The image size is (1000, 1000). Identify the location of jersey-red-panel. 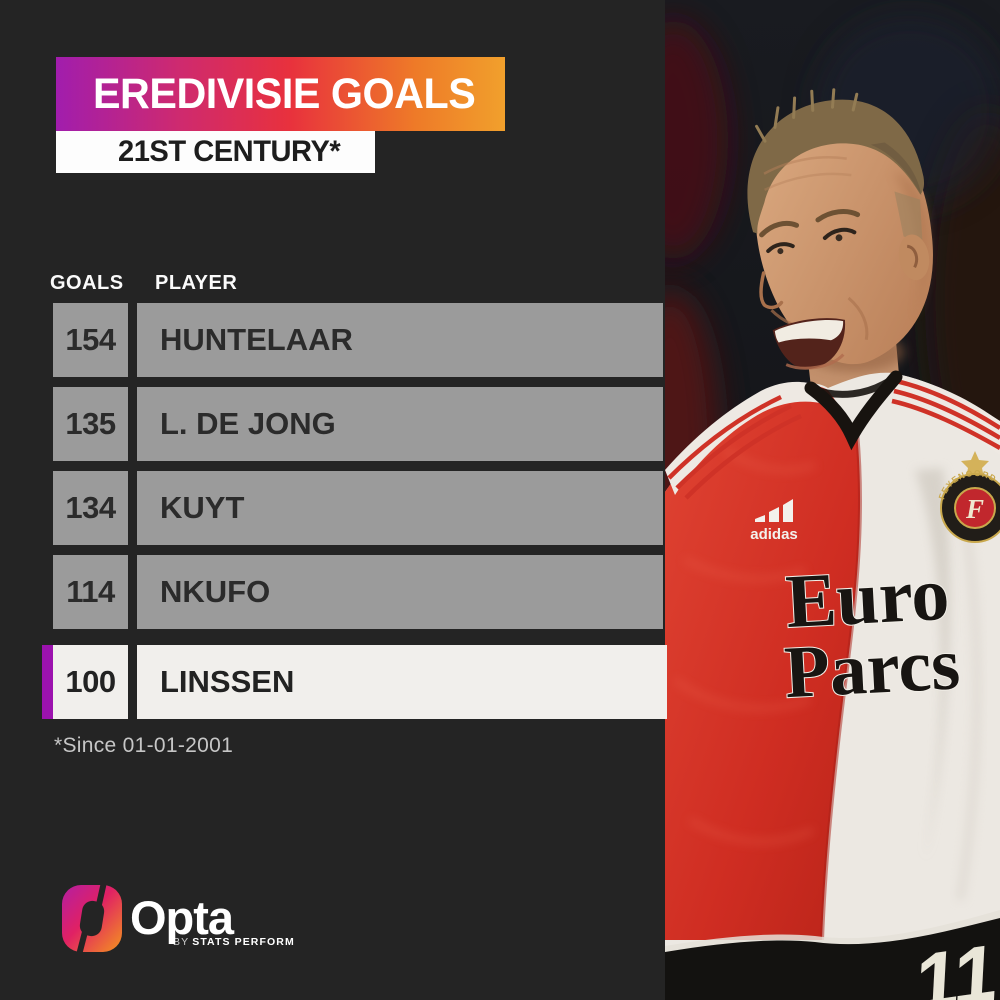
(763, 663).